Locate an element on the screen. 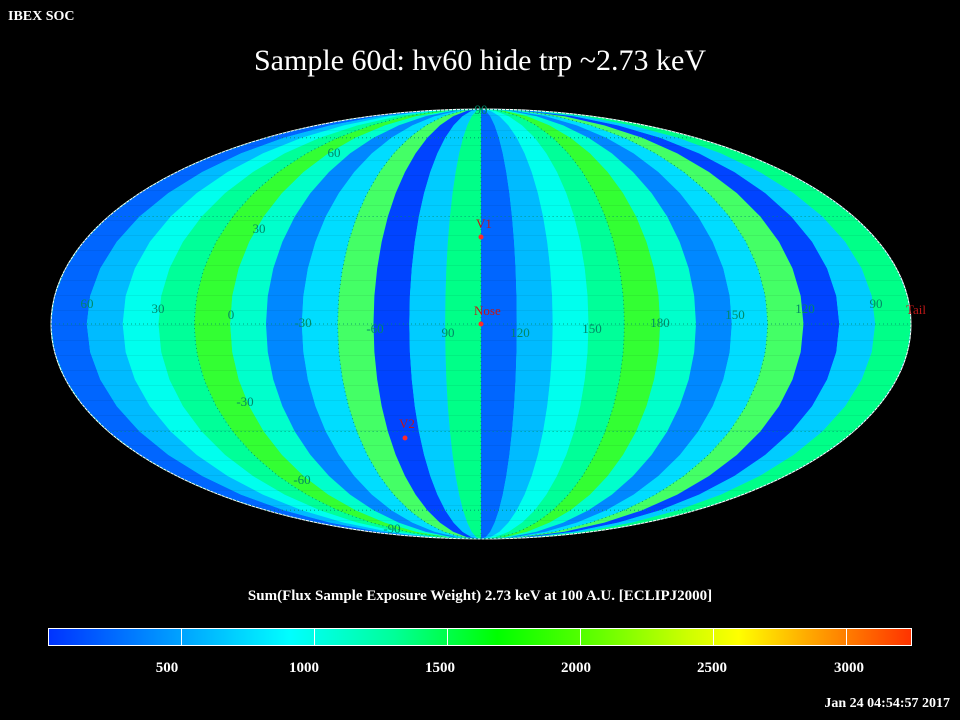  lat-label: -90 is located at coordinates (391, 528).